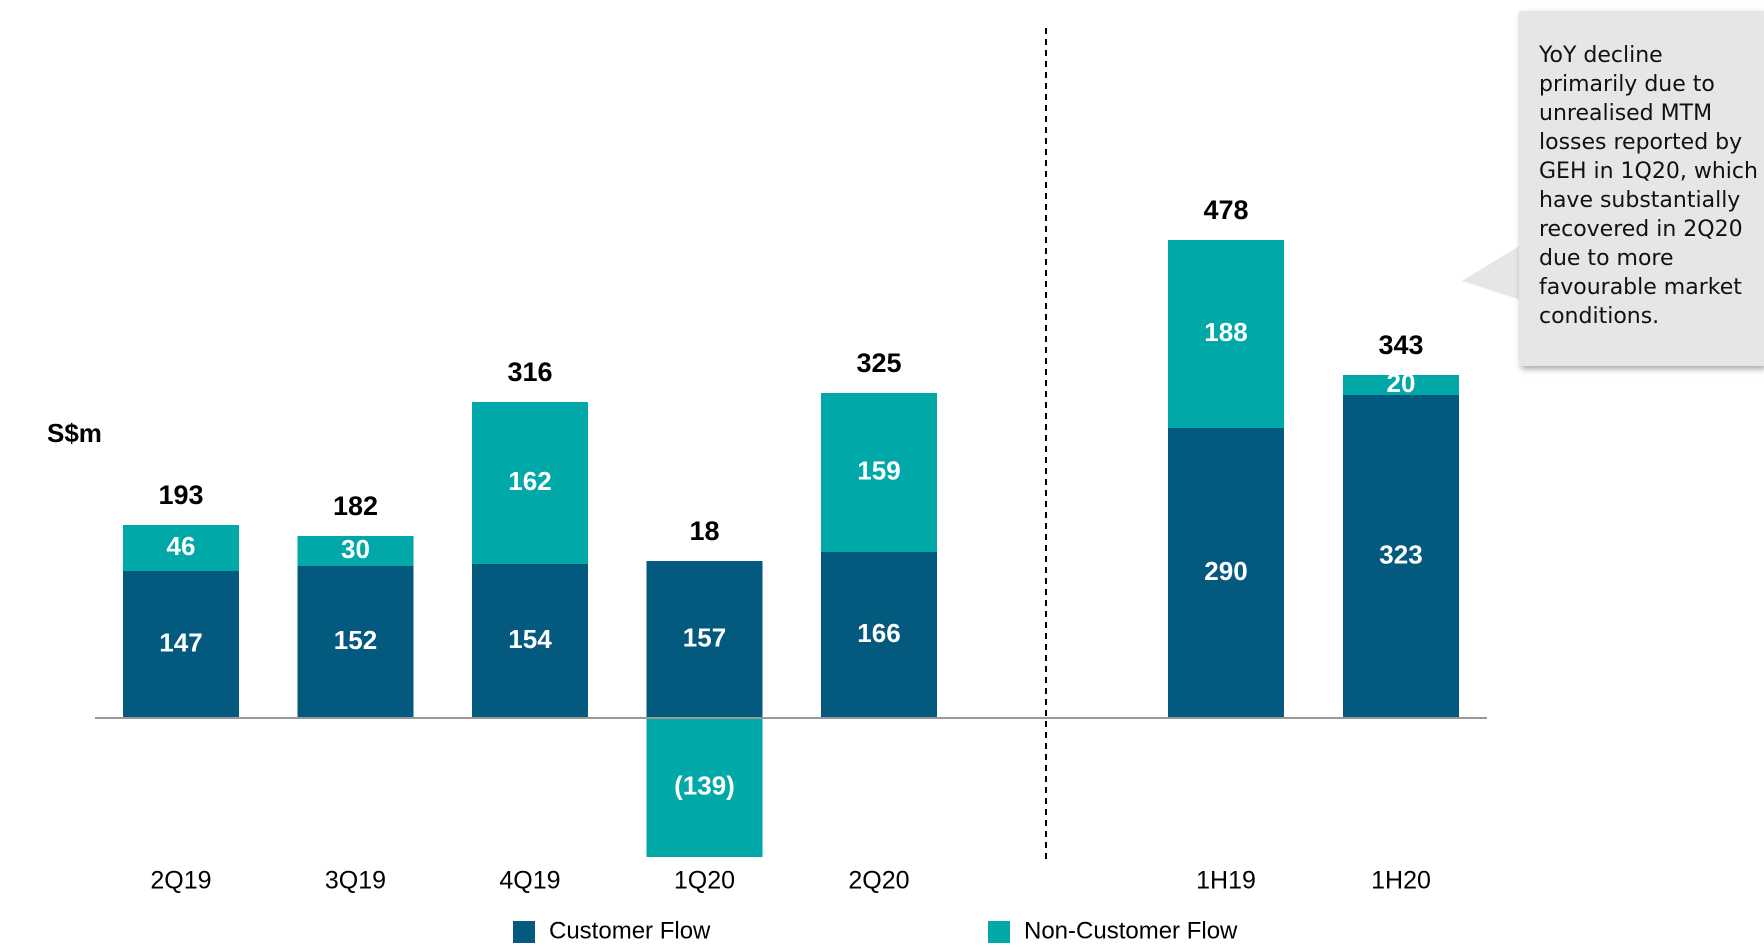  What do you see at coordinates (1401, 881) in the screenshot?
I see `x-tick-label: 1H20` at bounding box center [1401, 881].